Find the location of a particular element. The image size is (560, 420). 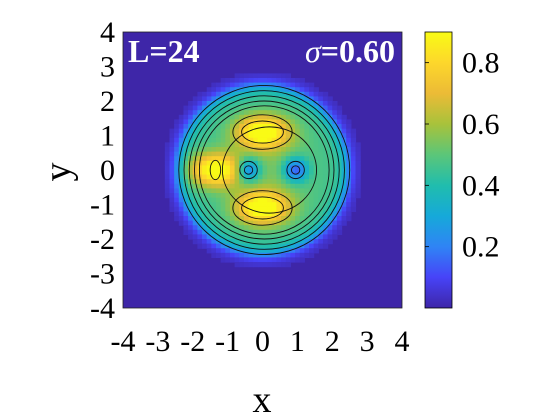

y-tick-label: -2 is located at coordinates (102, 239).